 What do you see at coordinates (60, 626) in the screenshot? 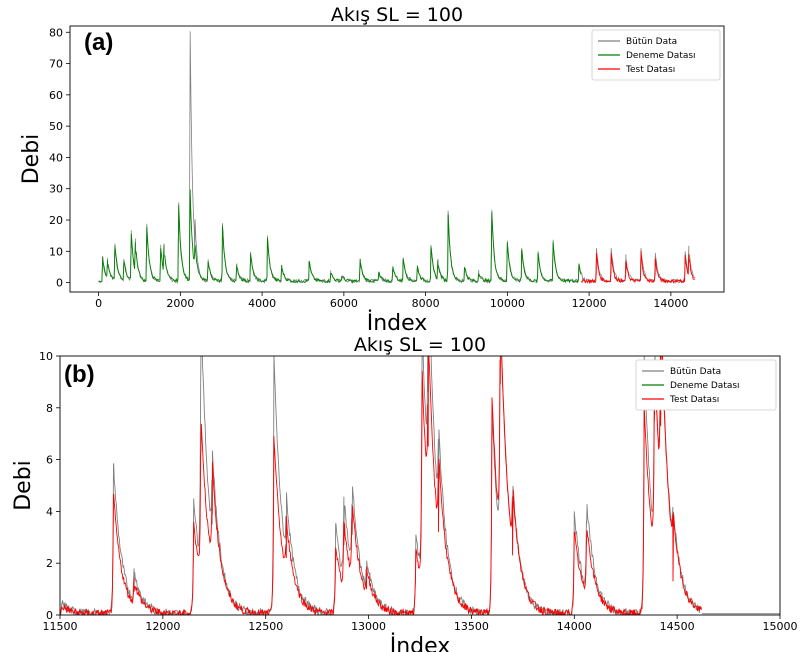
I see `x-tick-label: 11500` at bounding box center [60, 626].